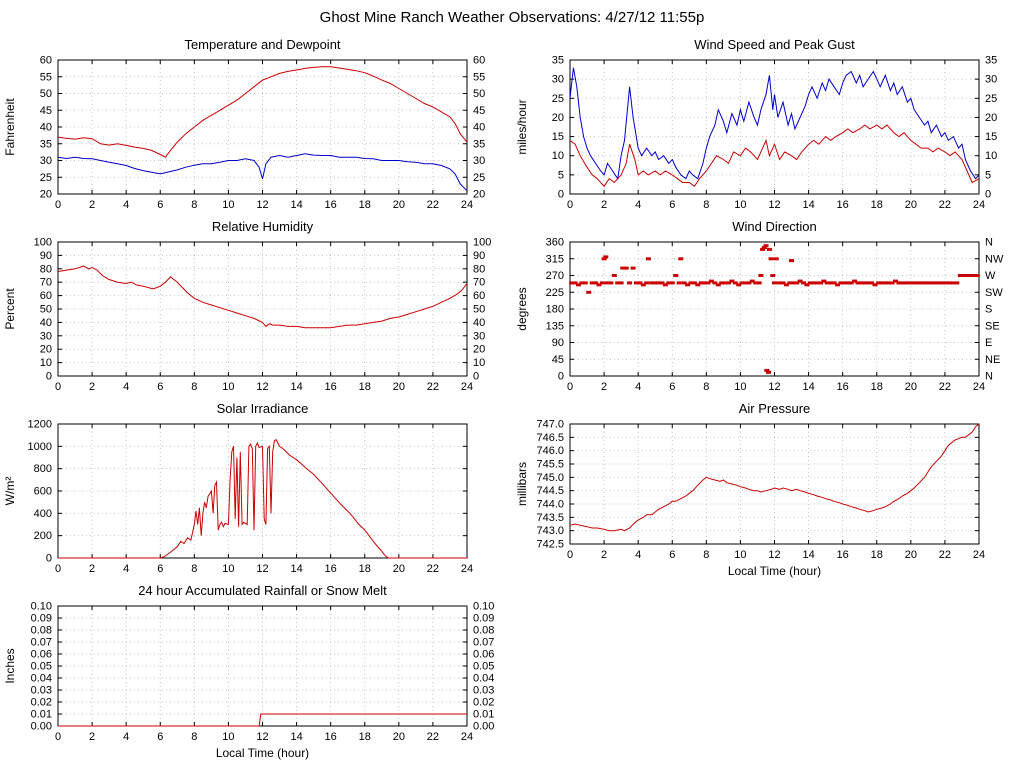  I want to click on humidity-xtick: 18, so click(365, 387).